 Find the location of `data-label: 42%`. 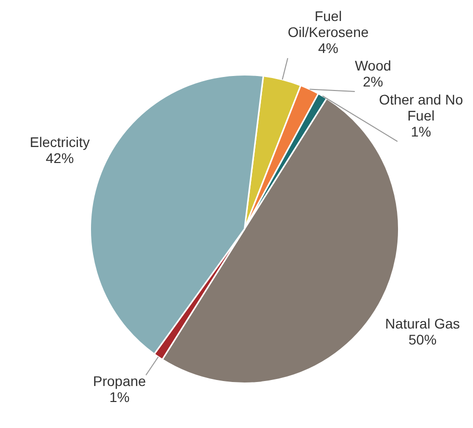

data-label: 42% is located at coordinates (60, 158).